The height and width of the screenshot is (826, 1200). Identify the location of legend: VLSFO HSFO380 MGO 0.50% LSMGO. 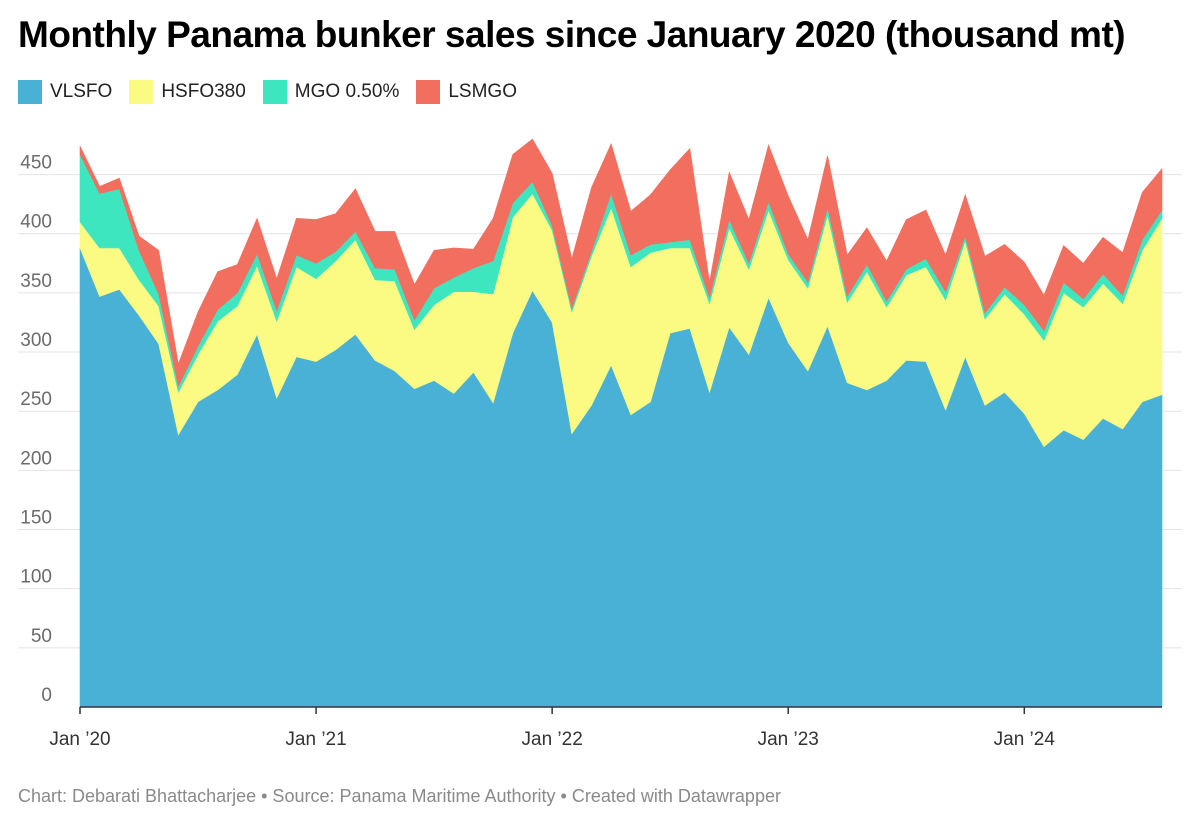
(276, 92).